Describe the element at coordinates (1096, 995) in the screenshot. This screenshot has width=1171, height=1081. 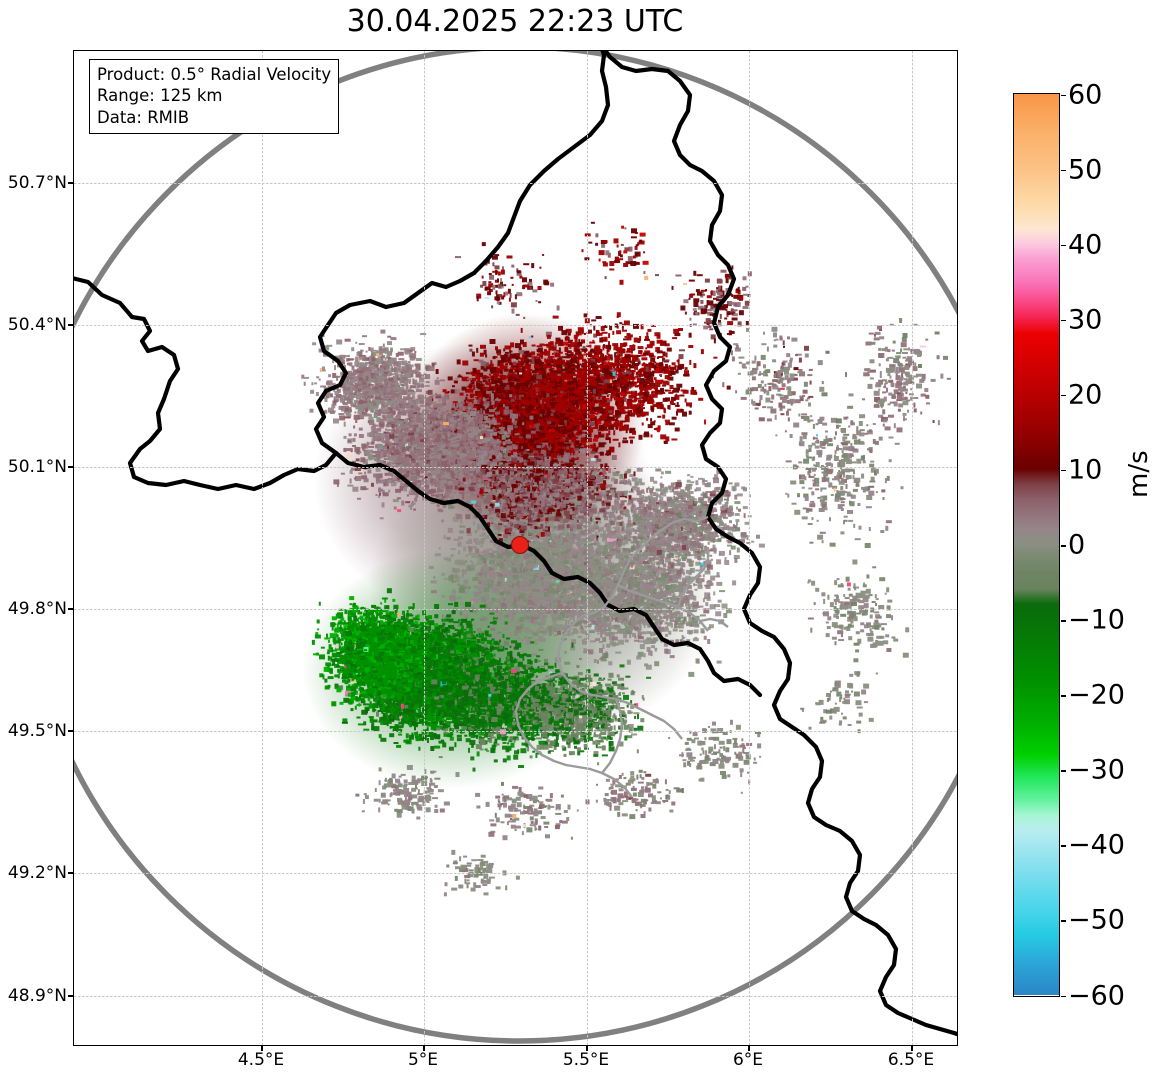
I see `colorbar-tick-label: −60` at that location.